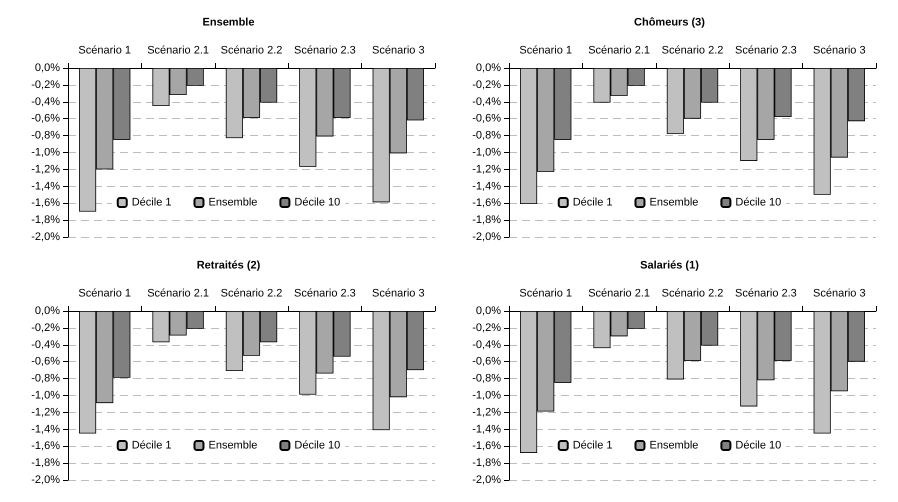 The height and width of the screenshot is (502, 898). What do you see at coordinates (670, 266) in the screenshot?
I see `chart-title: Salariés (1)` at bounding box center [670, 266].